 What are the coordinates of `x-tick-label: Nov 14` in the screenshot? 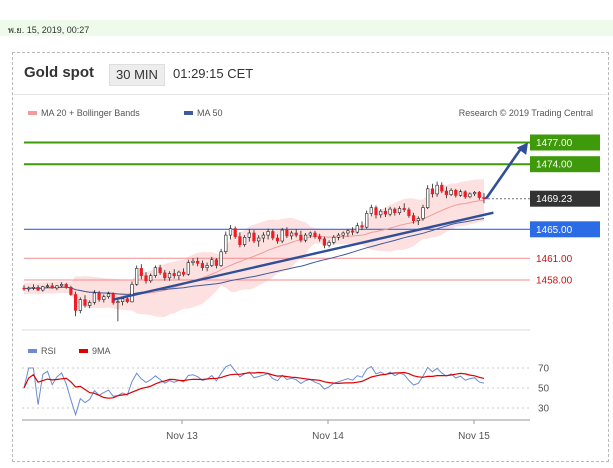 It's located at (328, 436).